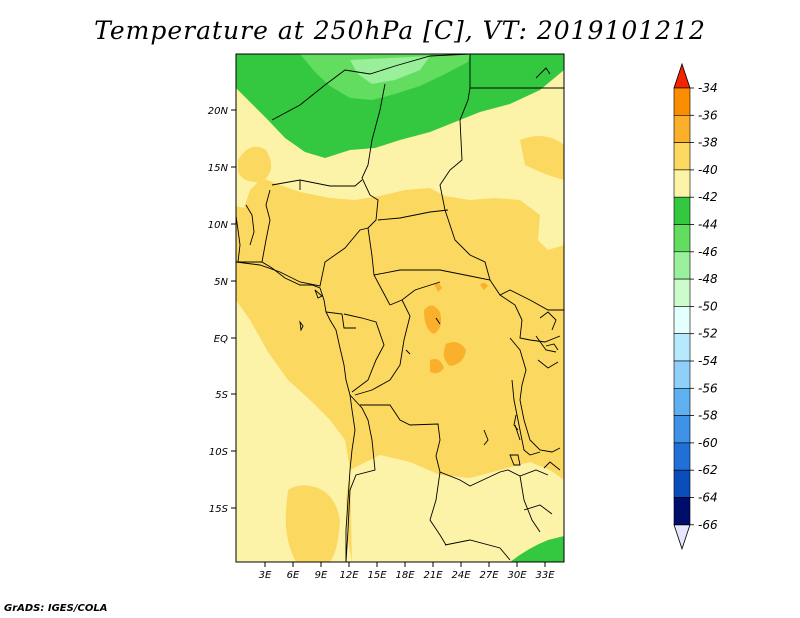 This screenshot has width=800, height=618. Describe the element at coordinates (489, 575) in the screenshot. I see `lon-label-27e: 27E` at that location.